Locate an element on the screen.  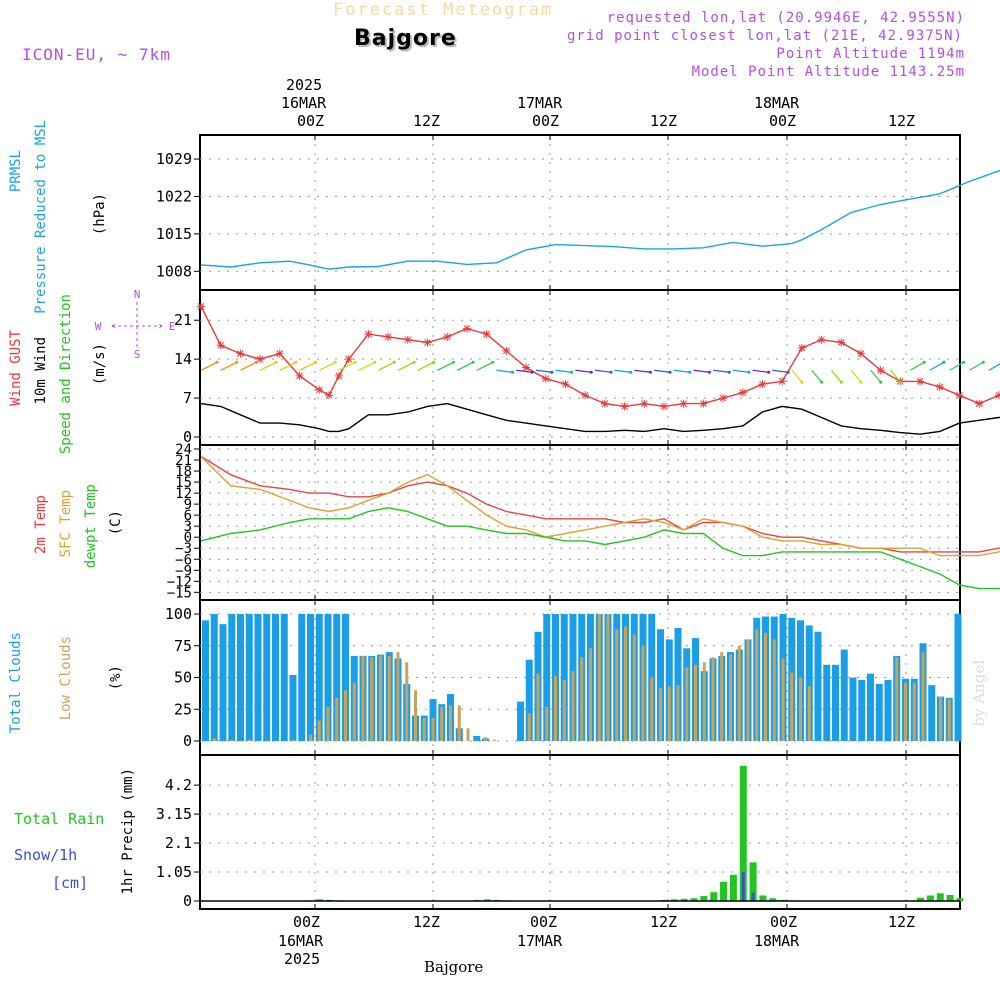
ytick-label-2-8: 9 is located at coordinates (188, 505).